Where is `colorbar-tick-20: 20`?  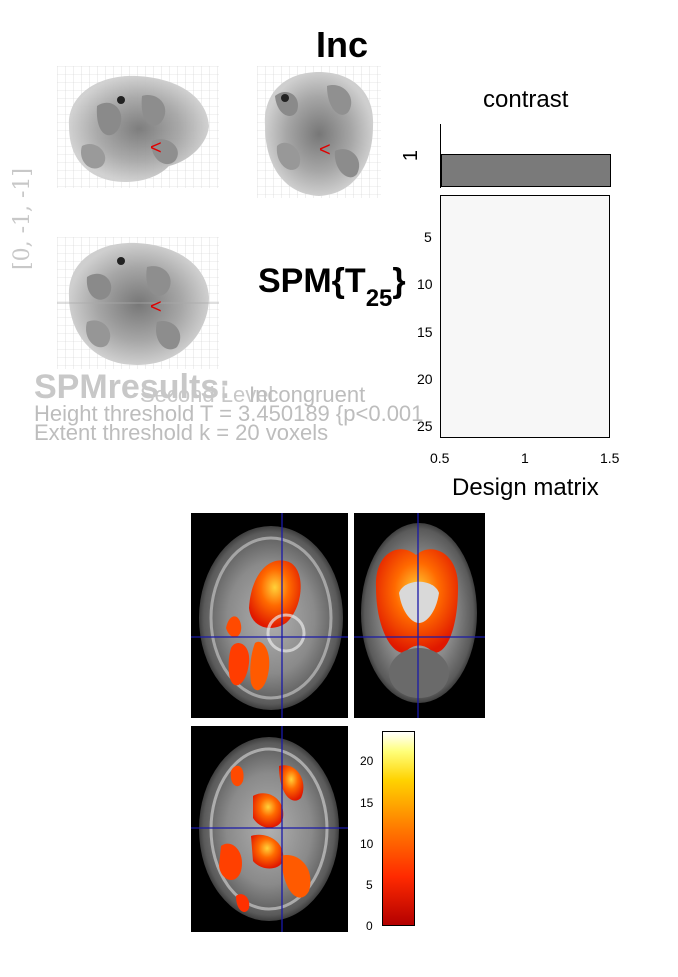 colorbar-tick-20: 20 is located at coordinates (367, 761).